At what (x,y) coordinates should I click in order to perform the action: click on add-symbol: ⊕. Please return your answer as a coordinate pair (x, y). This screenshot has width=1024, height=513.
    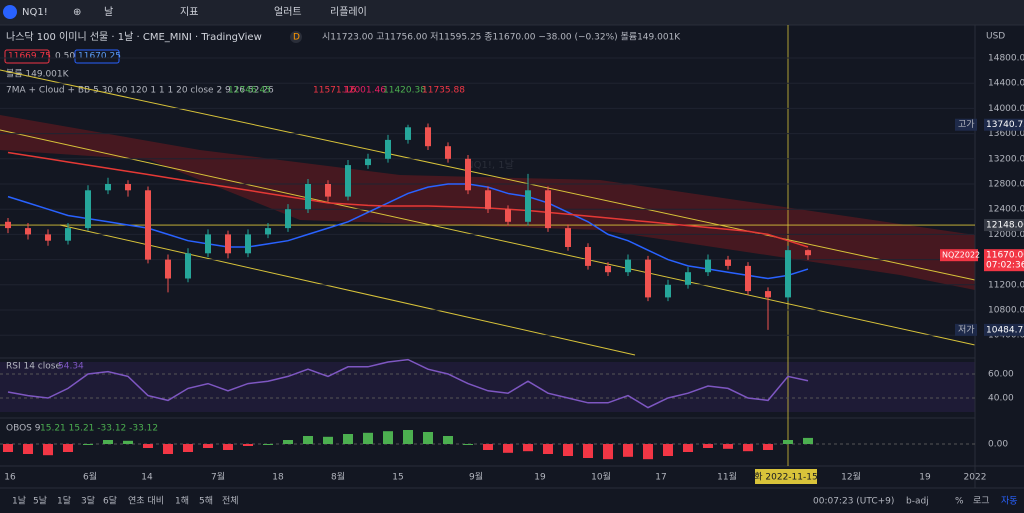
    Looking at the image, I should click on (77, 12).